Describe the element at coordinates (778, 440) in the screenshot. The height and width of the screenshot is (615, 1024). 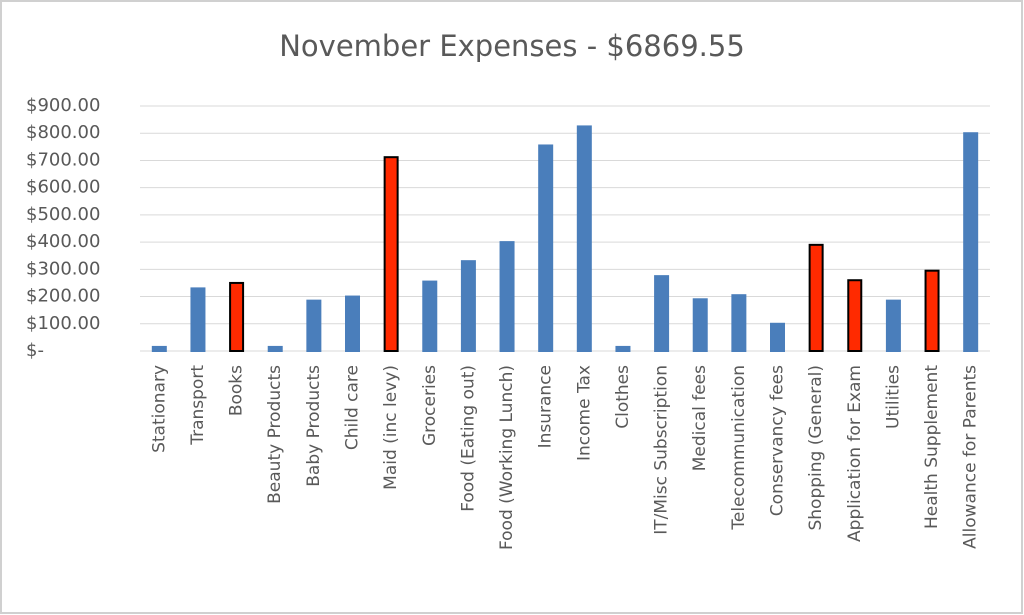
I see `x-tick-label: Conservancy fees` at that location.